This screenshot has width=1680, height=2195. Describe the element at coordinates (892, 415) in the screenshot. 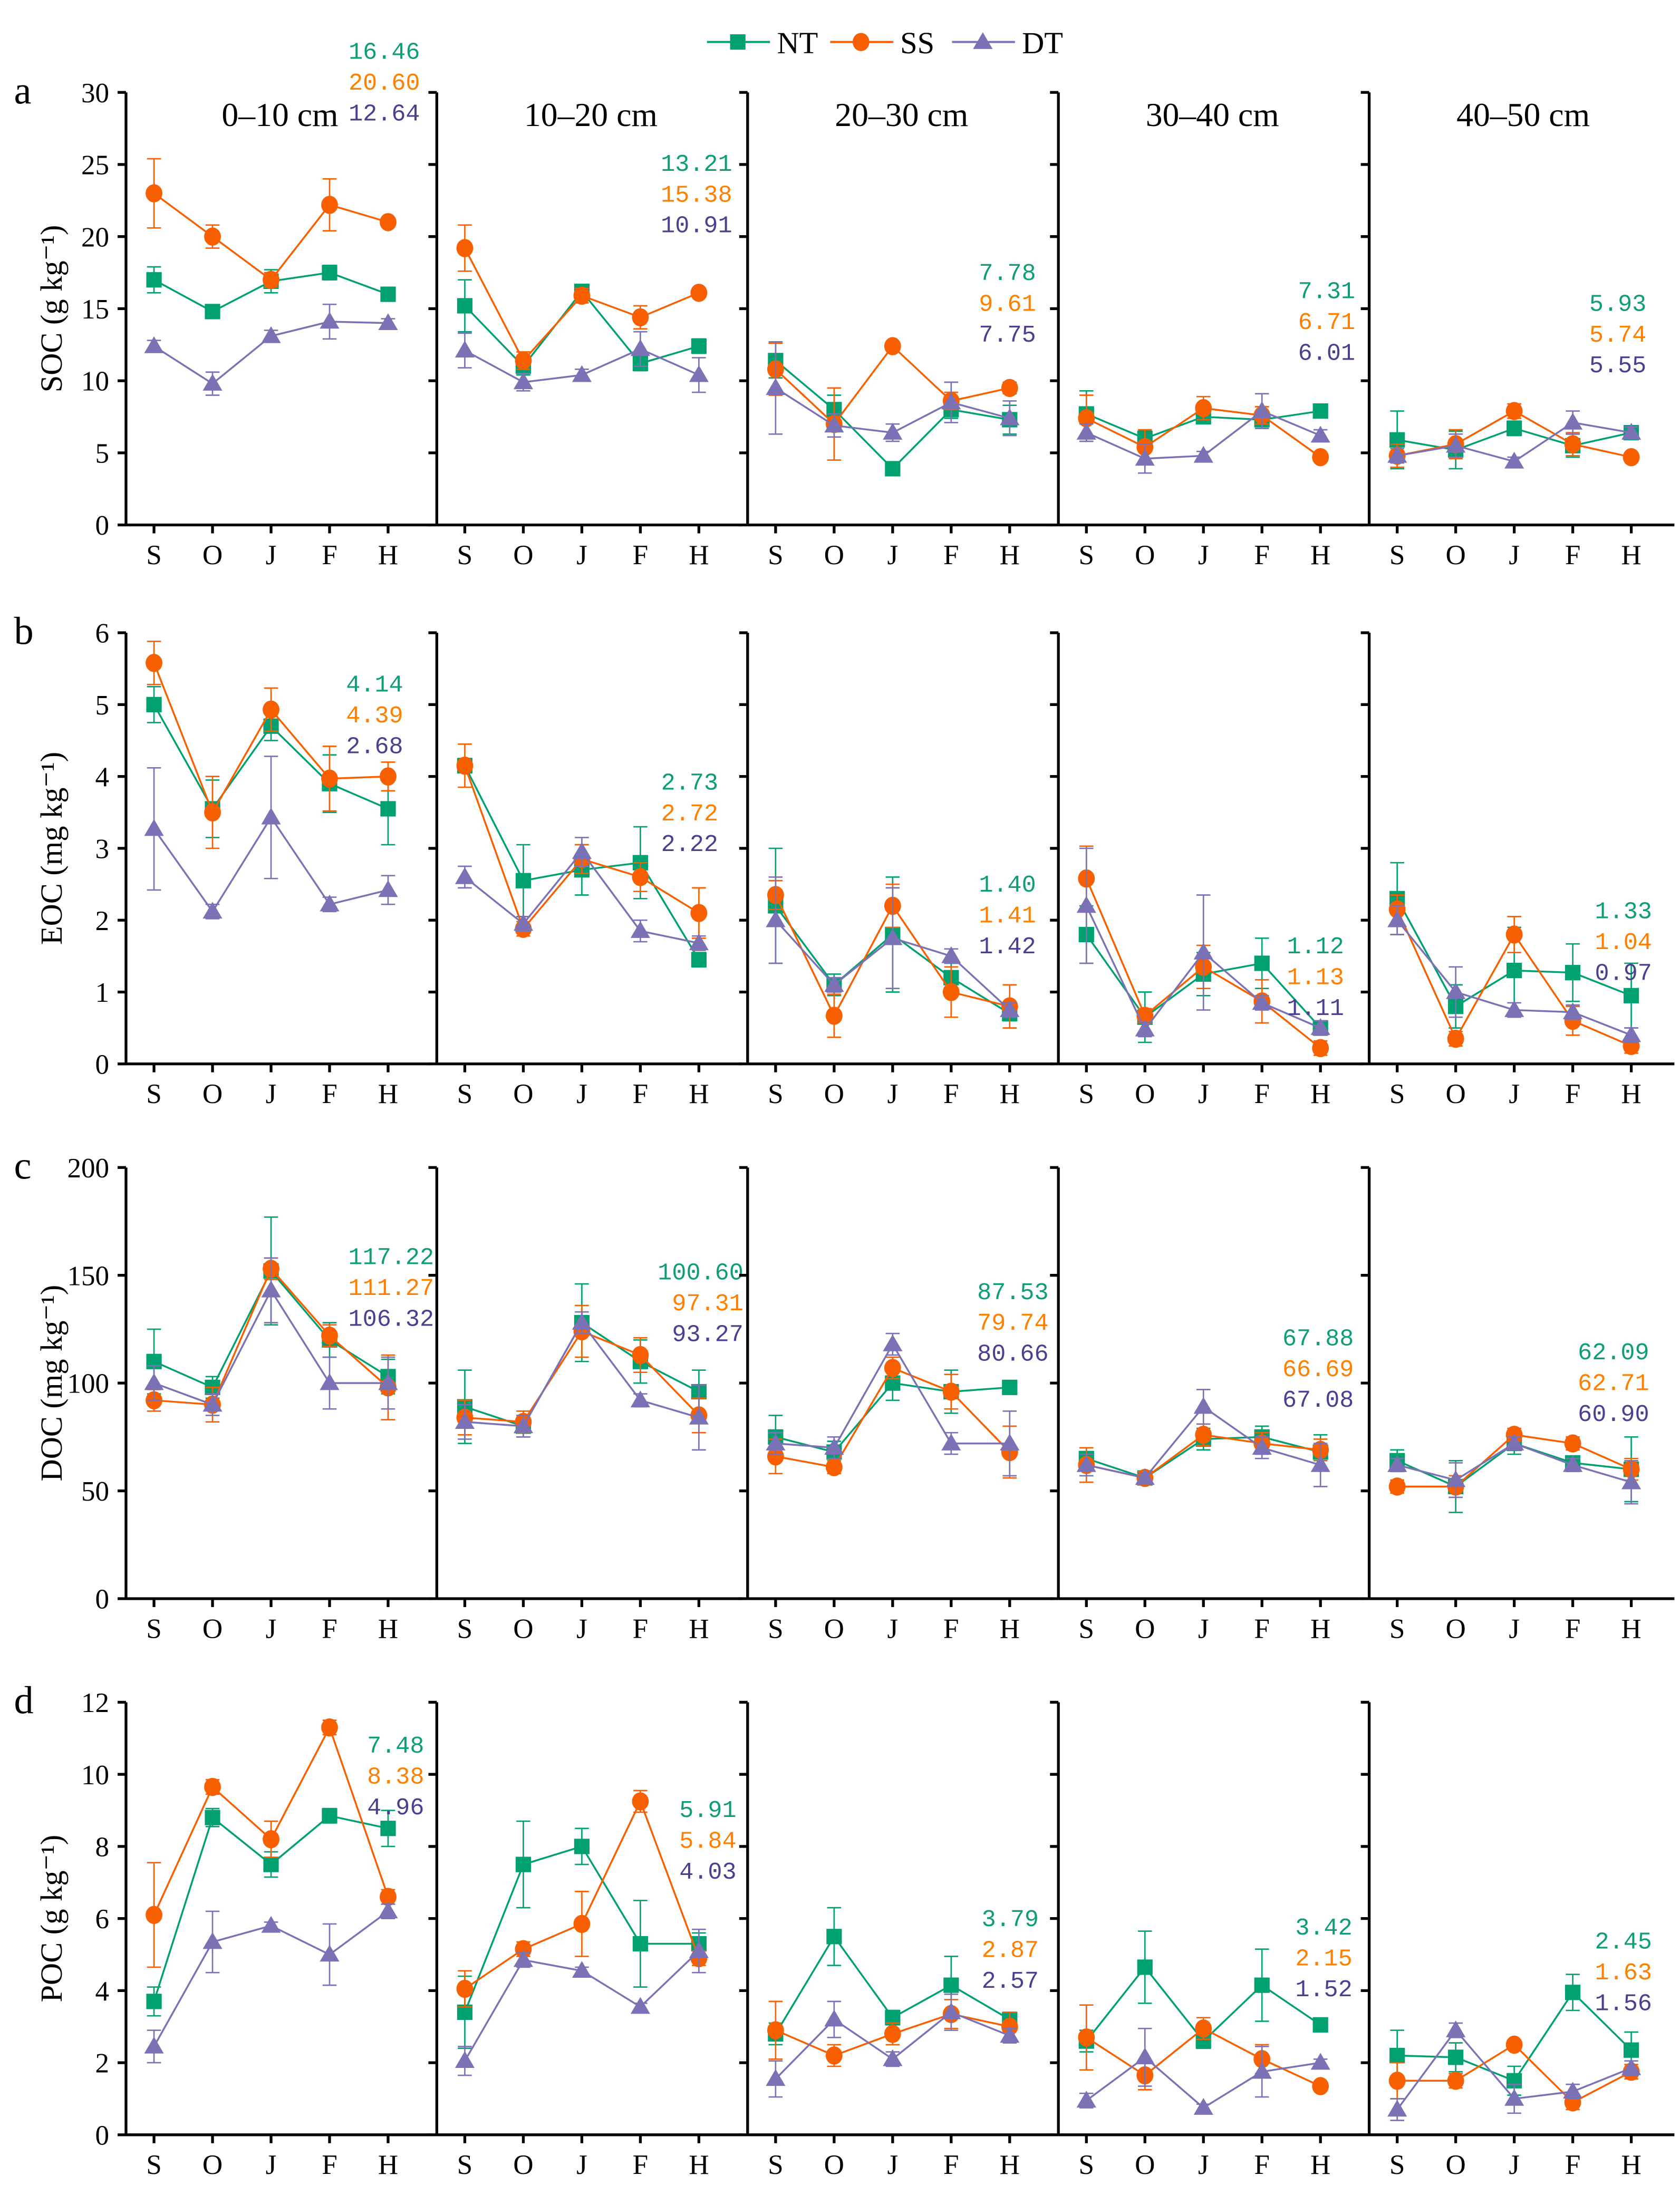

I see `series-line` at that location.